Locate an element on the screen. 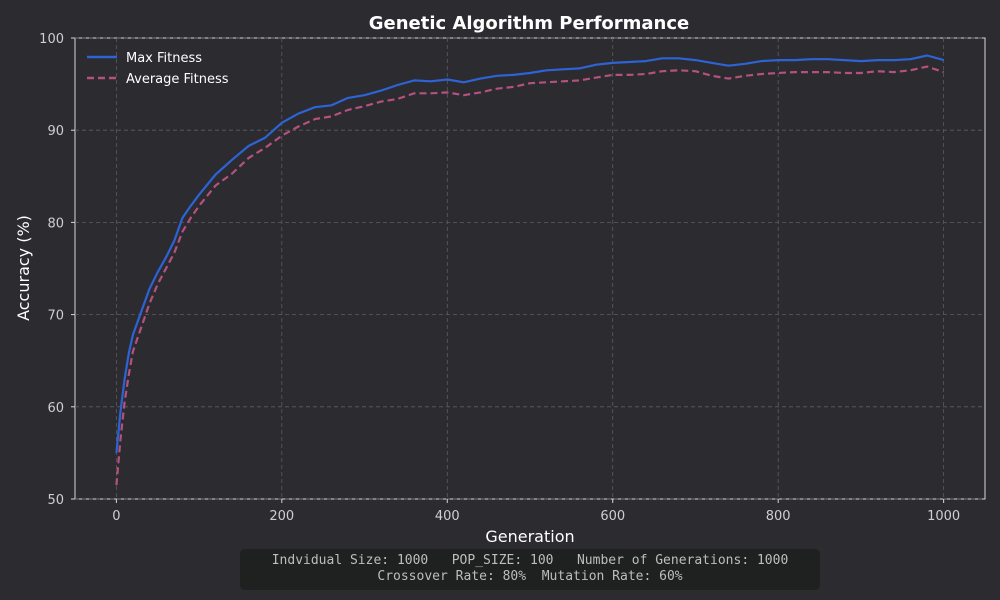 The image size is (1000, 600). legend-label-average-fitness: Average Fitness is located at coordinates (177, 79).